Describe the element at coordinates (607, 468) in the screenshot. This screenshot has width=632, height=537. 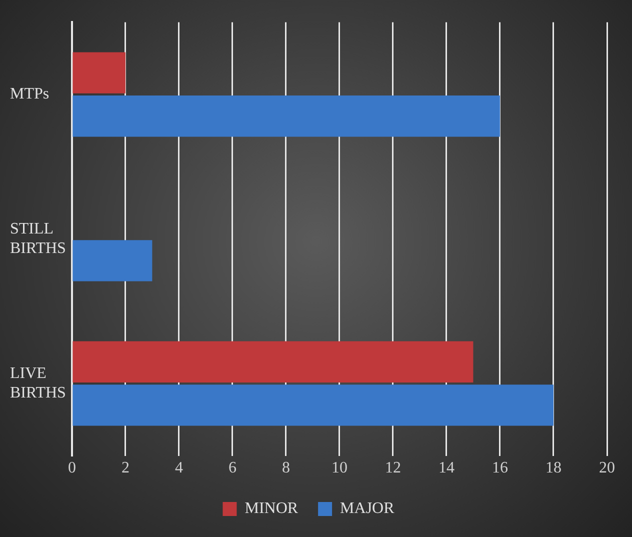
I see `x-tick-label: 20` at that location.